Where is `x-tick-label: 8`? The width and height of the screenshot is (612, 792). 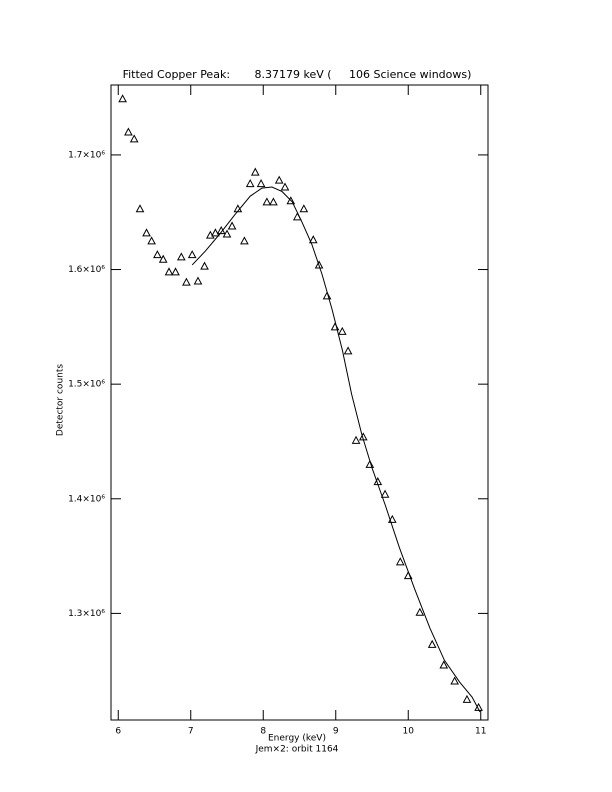 x-tick-label: 8 is located at coordinates (263, 732).